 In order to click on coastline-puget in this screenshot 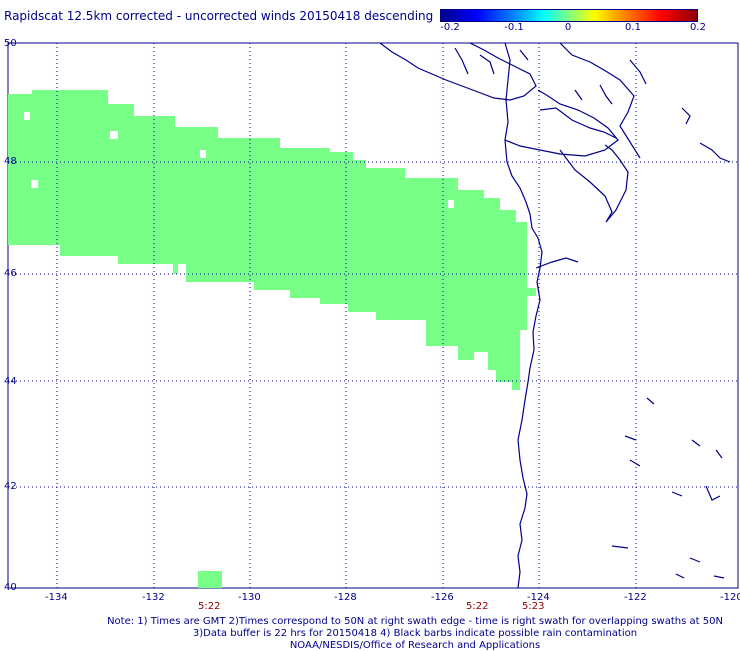, I will do `click(561, 123)`.